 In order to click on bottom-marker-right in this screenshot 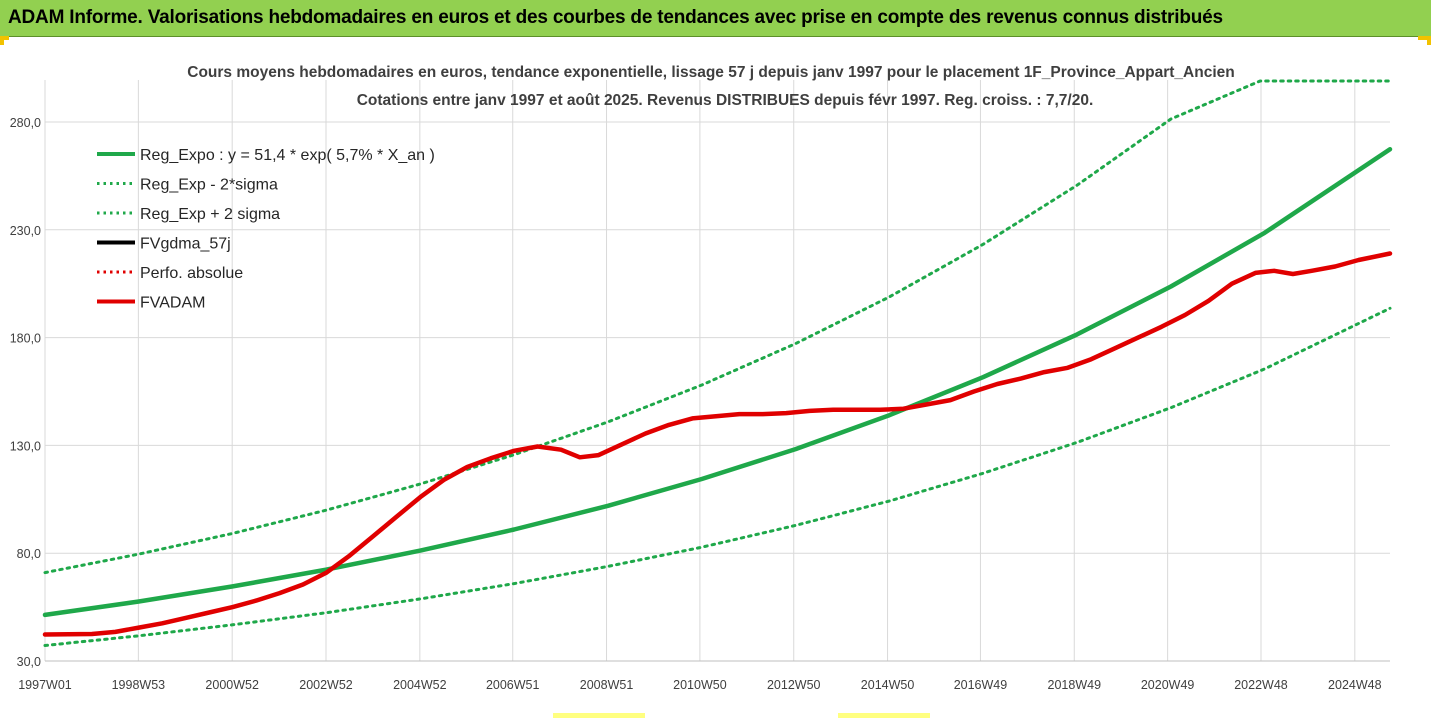, I will do `click(884, 715)`.